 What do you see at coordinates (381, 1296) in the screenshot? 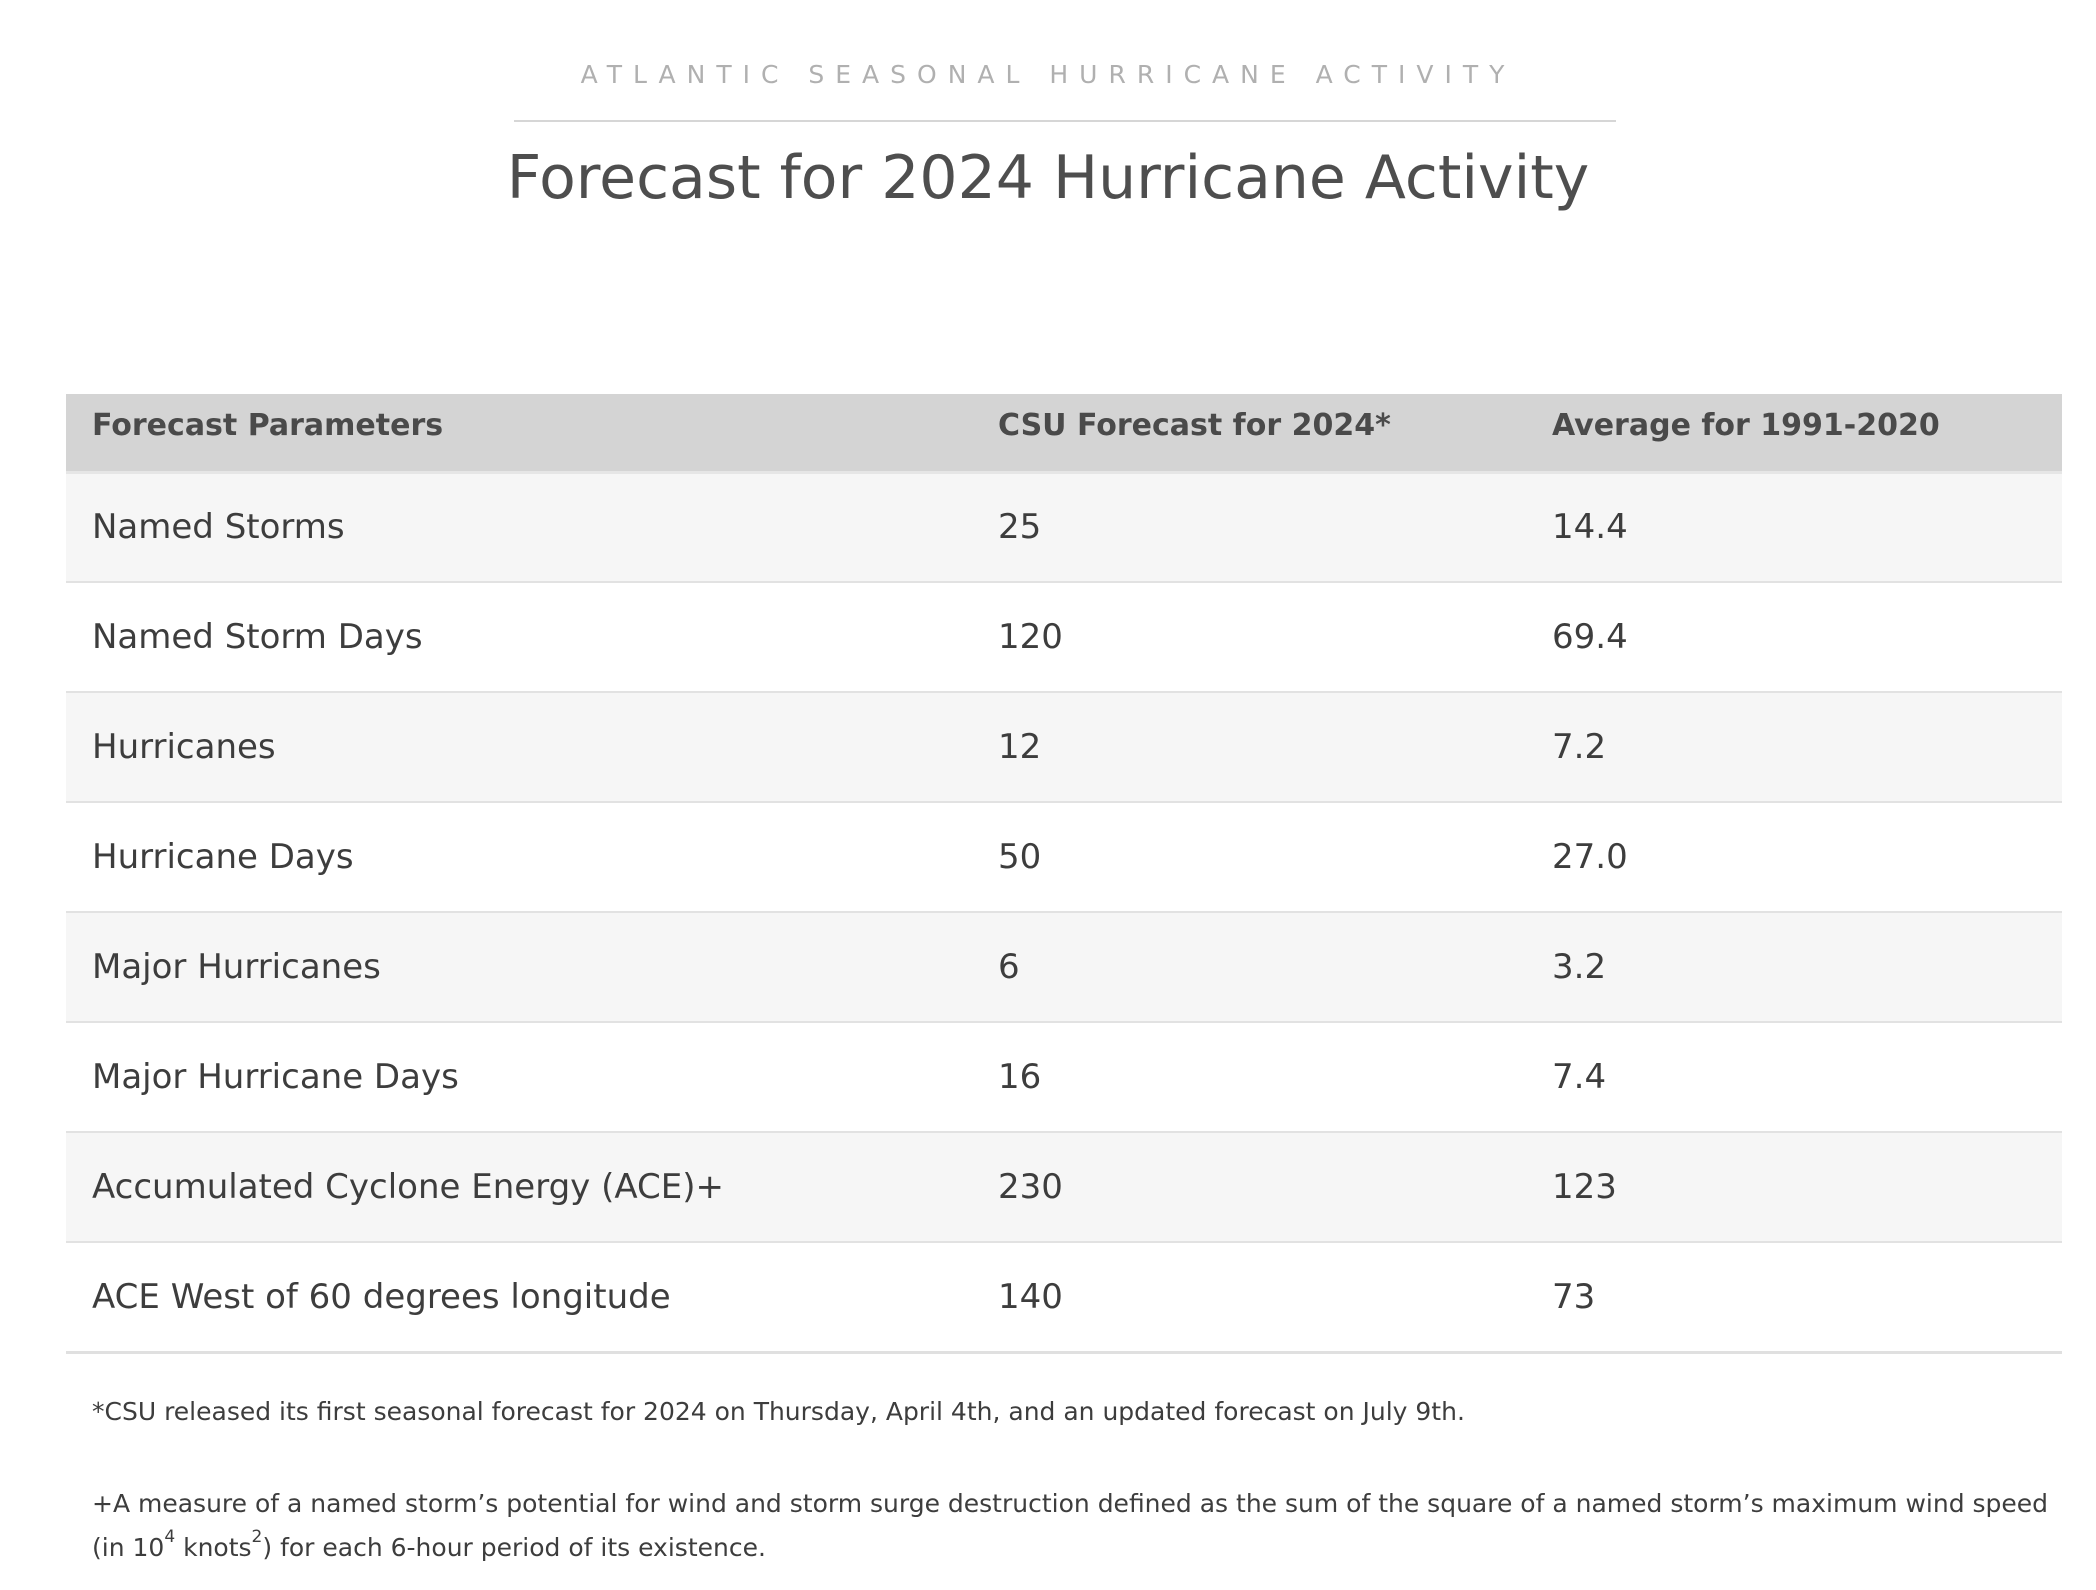
I see `parameter-cell: ACE West of 60 degrees longitude` at bounding box center [381, 1296].